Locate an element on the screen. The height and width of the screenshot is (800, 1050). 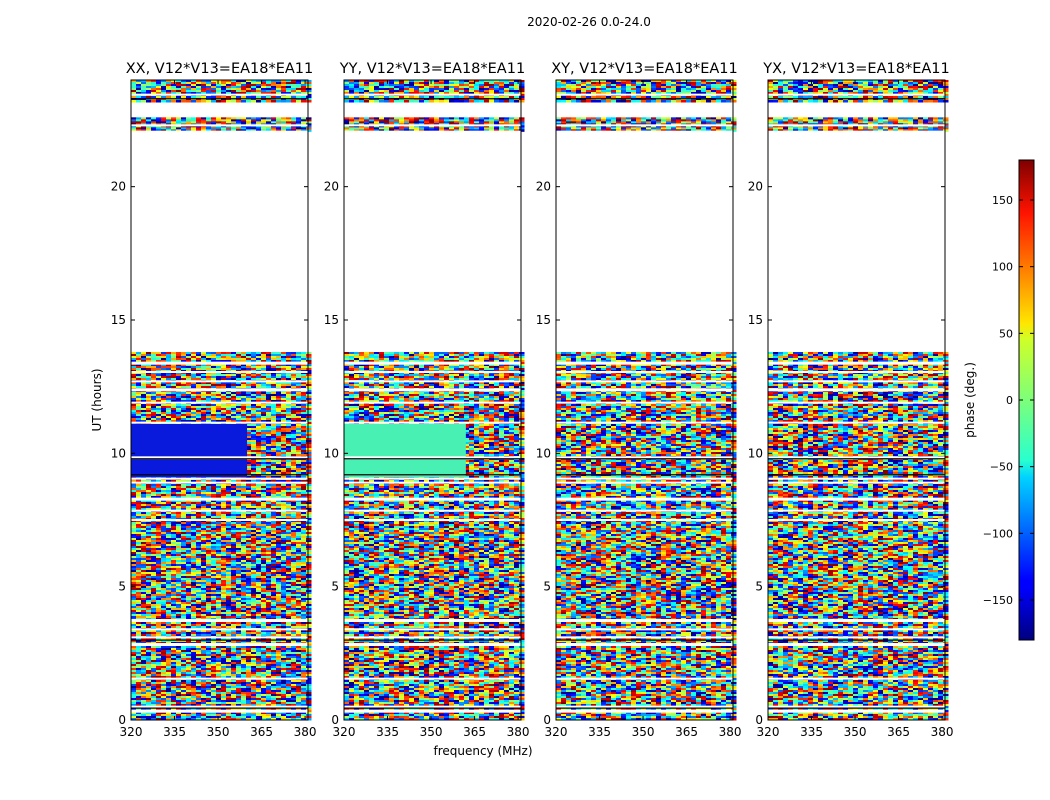
x-axis-label: frequency (MHz) is located at coordinates (482, 751).